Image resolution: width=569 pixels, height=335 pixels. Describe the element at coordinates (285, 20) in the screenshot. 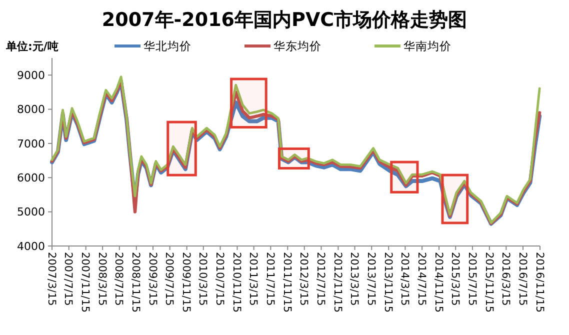

I see `chart-title: 2007年-2016年国内PVC市场价格走势图` at that location.